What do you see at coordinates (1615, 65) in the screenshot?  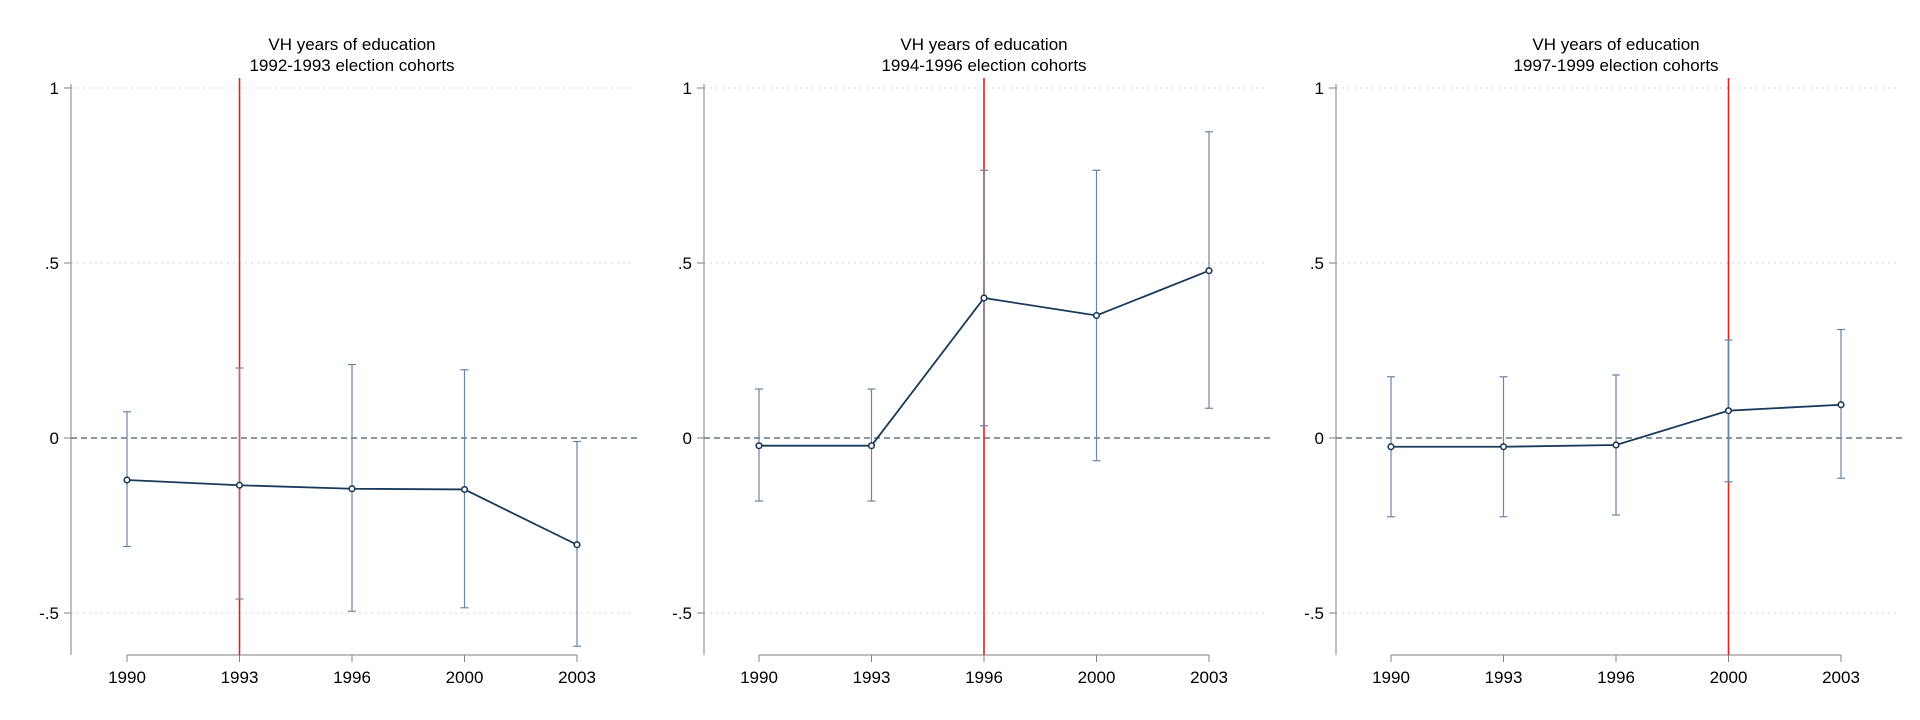 I see `chart-subtitle: 1997-1999 election cohorts` at bounding box center [1615, 65].